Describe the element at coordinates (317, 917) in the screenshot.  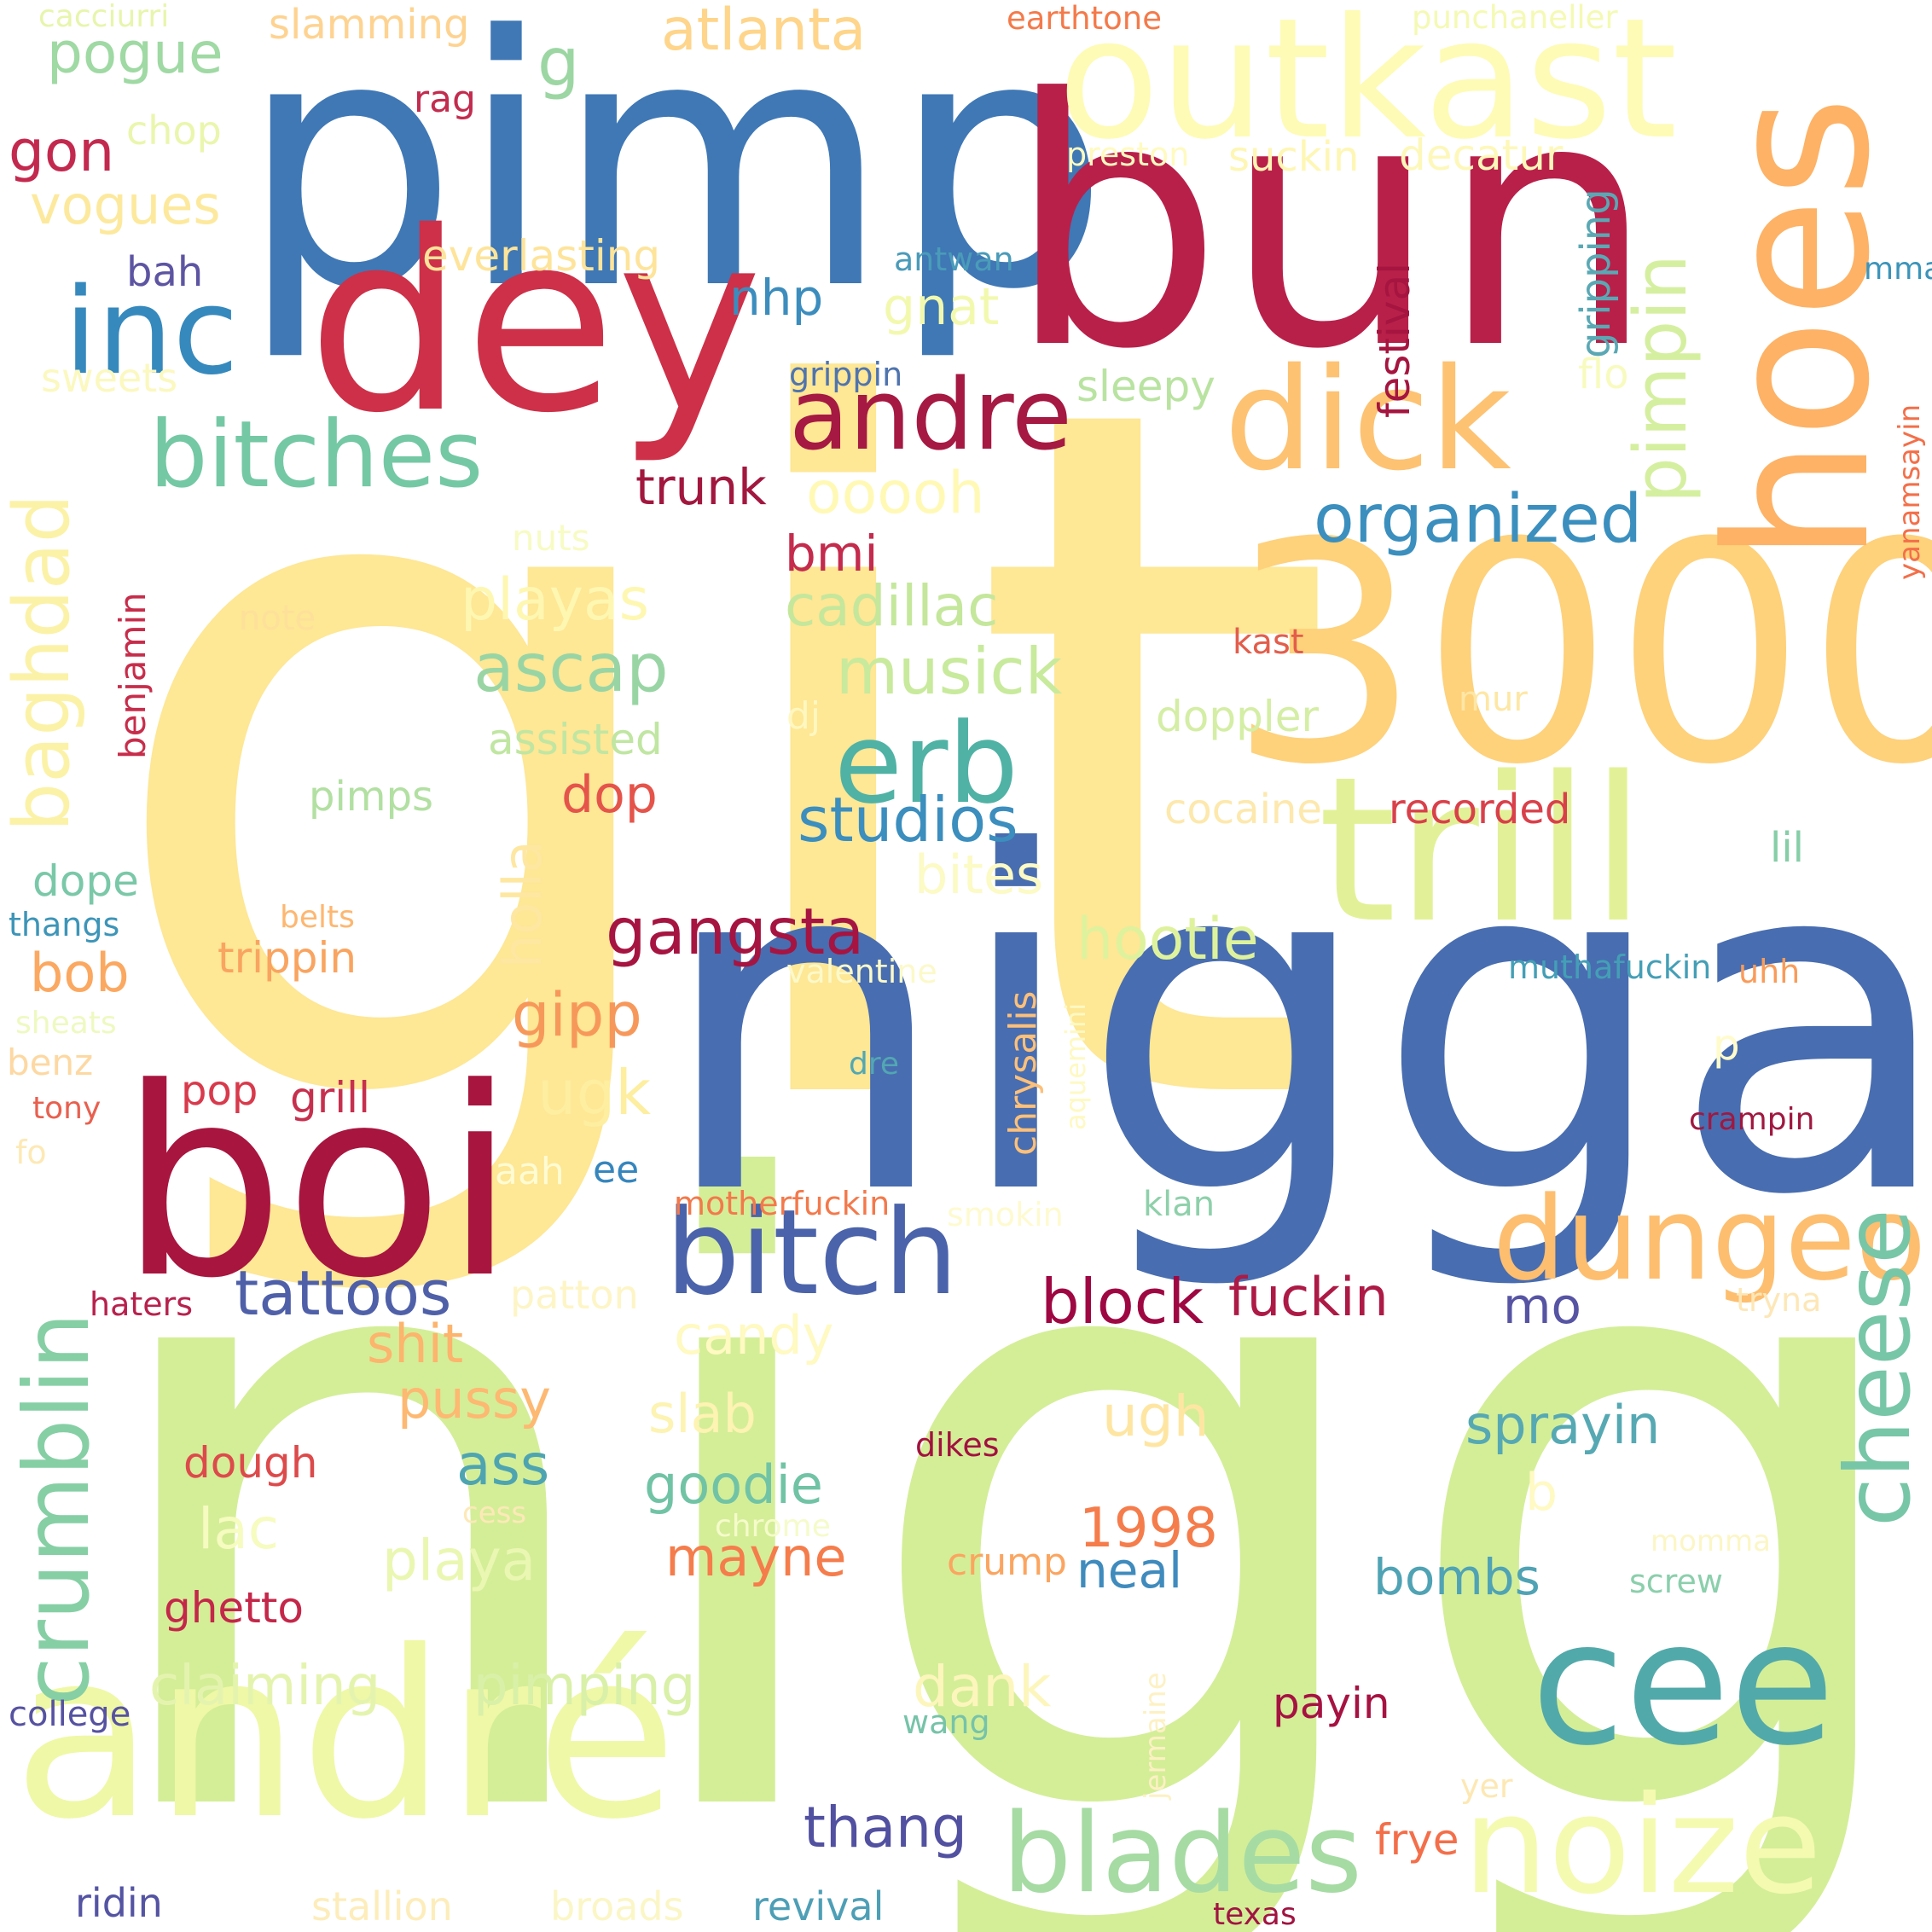
I see `word-belts: belts` at that location.